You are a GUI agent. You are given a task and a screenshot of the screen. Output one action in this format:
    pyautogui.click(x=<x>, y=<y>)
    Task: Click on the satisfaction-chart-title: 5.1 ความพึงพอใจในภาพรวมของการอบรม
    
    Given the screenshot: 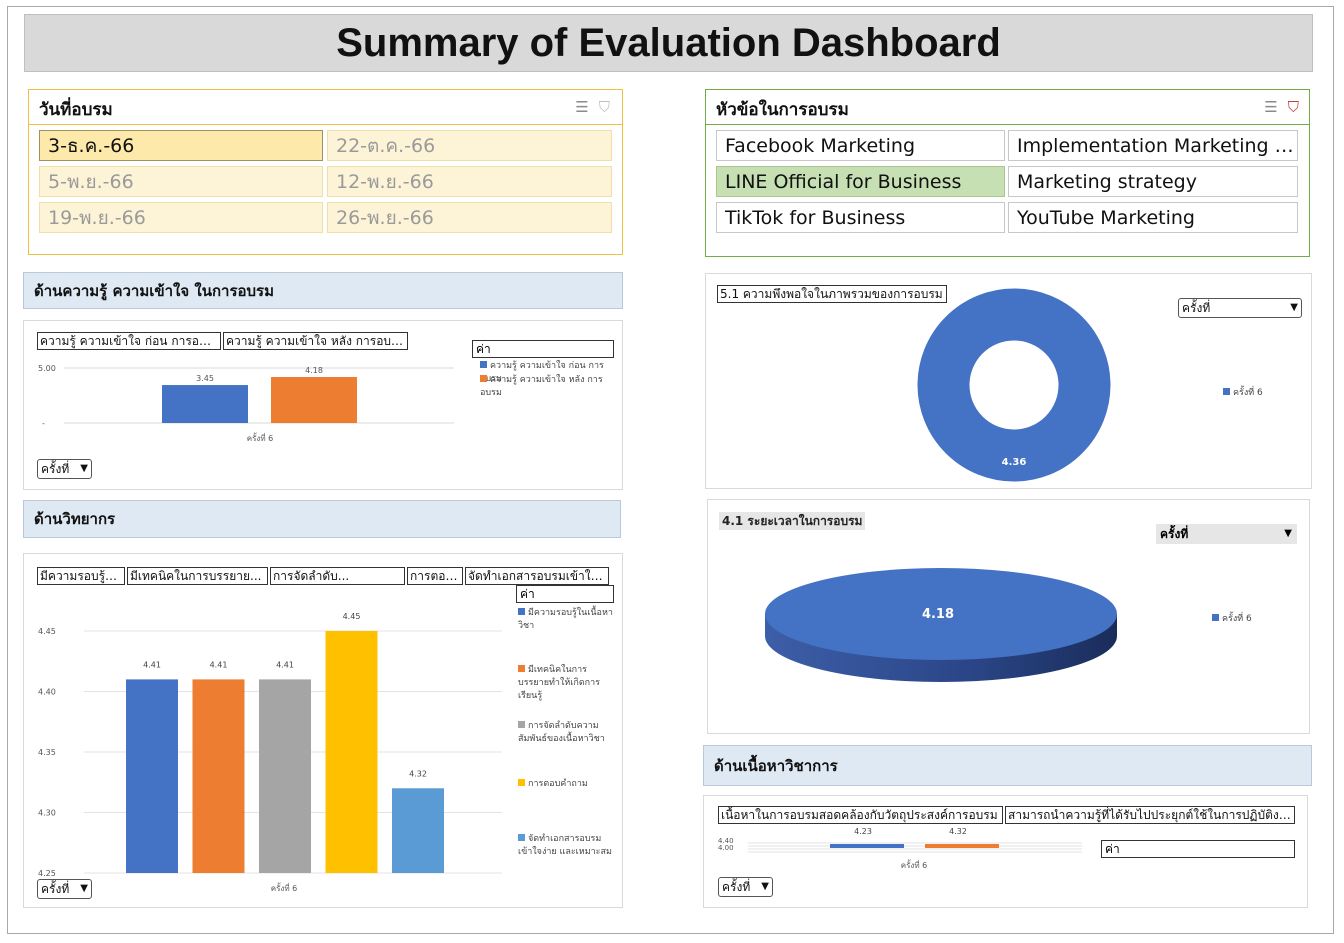 What is the action you would take?
    pyautogui.click(x=832, y=294)
    